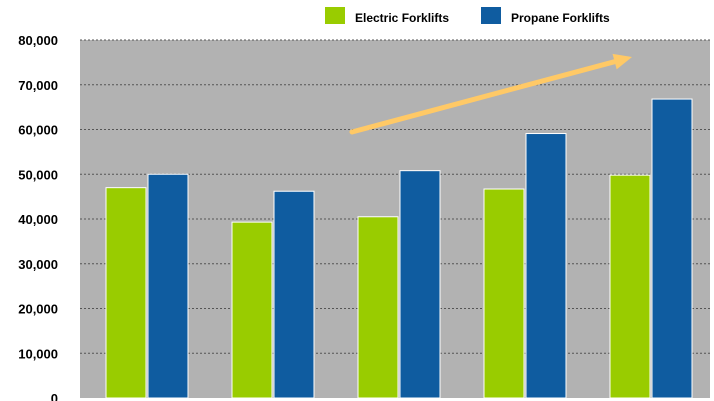 The width and height of the screenshot is (714, 401). What do you see at coordinates (467, 16) in the screenshot?
I see `legend: Electric Forklifts Propane Forklifts` at bounding box center [467, 16].